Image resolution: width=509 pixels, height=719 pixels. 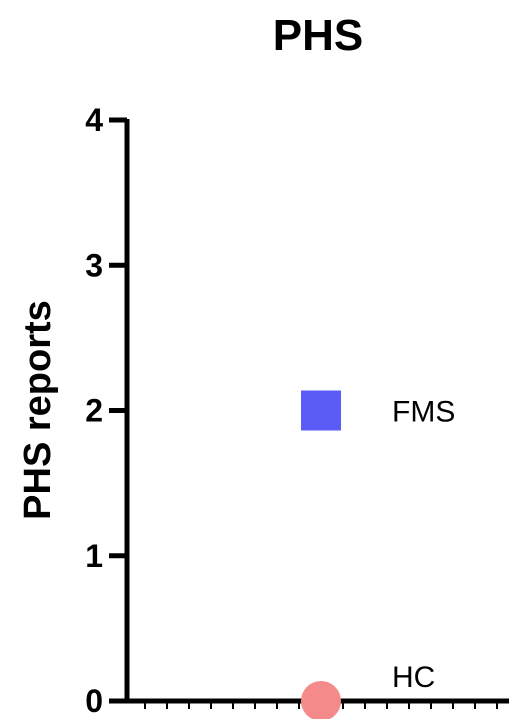 What do you see at coordinates (106, 410) in the screenshot?
I see `y-ticks: 0 1 2 3 4` at bounding box center [106, 410].